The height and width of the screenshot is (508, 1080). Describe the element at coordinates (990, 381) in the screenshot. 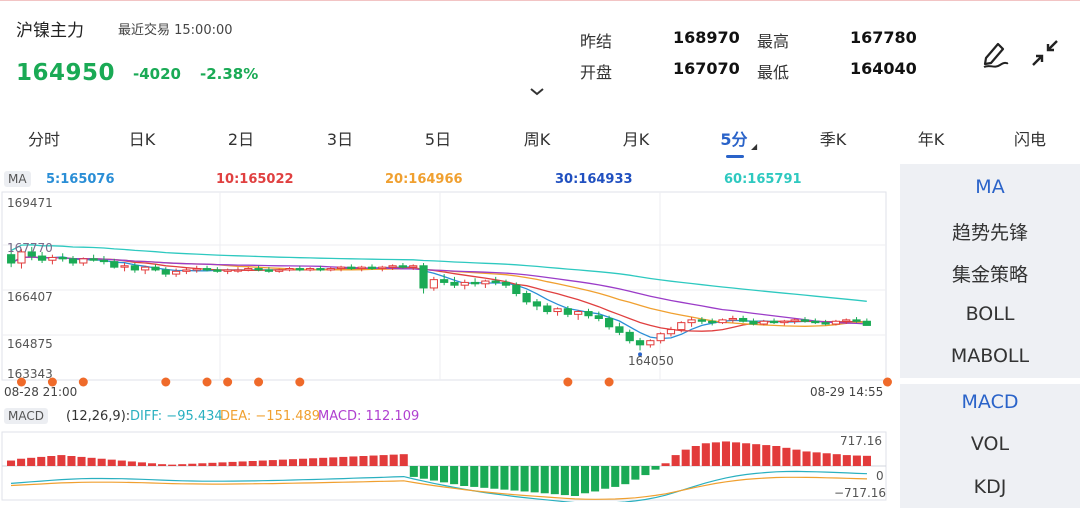

I see `side-panel-divider` at that location.